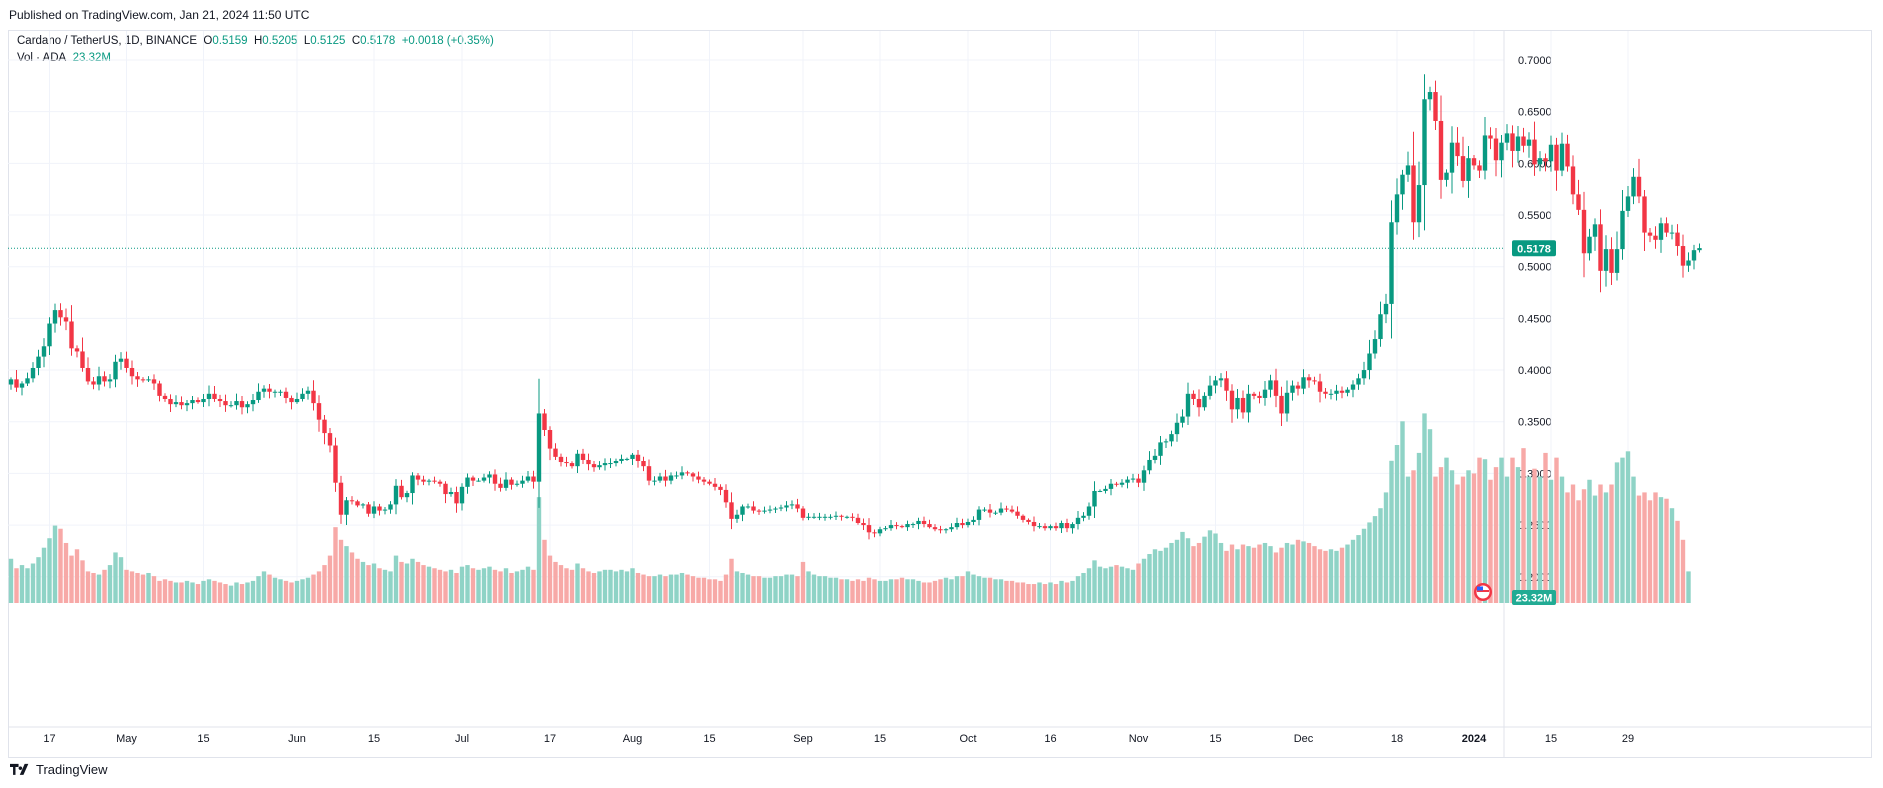  Describe the element at coordinates (19, 769) in the screenshot. I see `tradingview-logo-icon` at that location.